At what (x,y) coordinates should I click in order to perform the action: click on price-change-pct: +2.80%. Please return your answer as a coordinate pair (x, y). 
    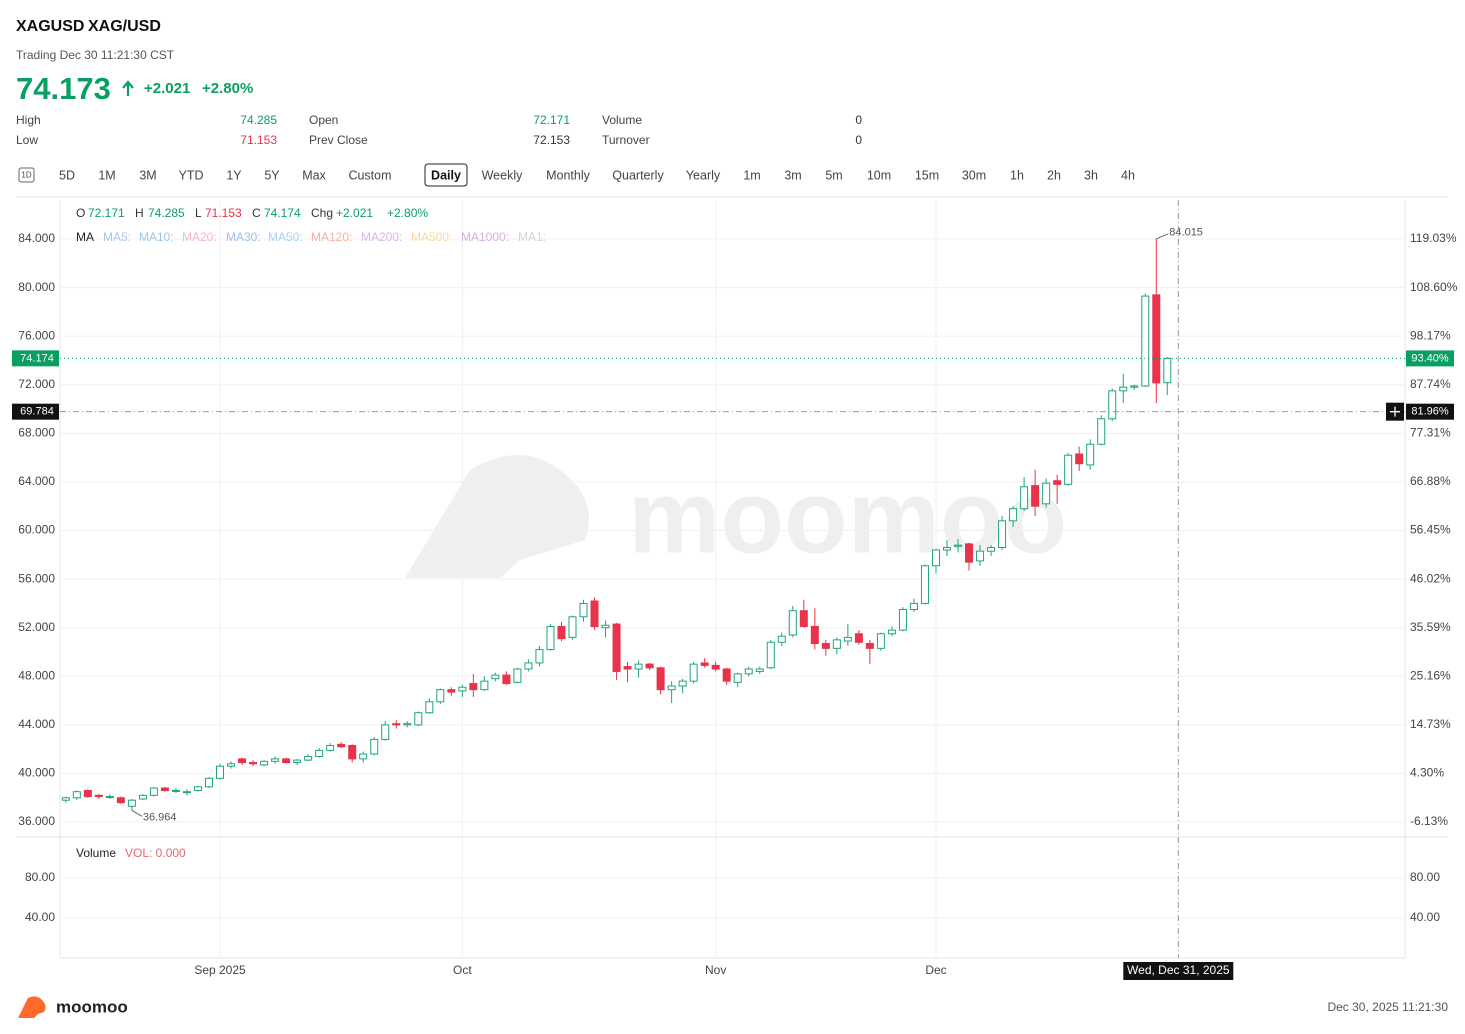
    Looking at the image, I should click on (227, 88).